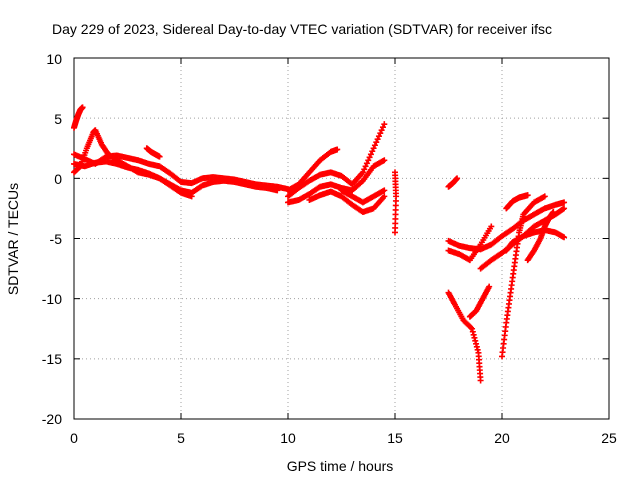 This screenshot has width=640, height=480. What do you see at coordinates (54, 59) in the screenshot?
I see `y-tick-label: 10` at bounding box center [54, 59].